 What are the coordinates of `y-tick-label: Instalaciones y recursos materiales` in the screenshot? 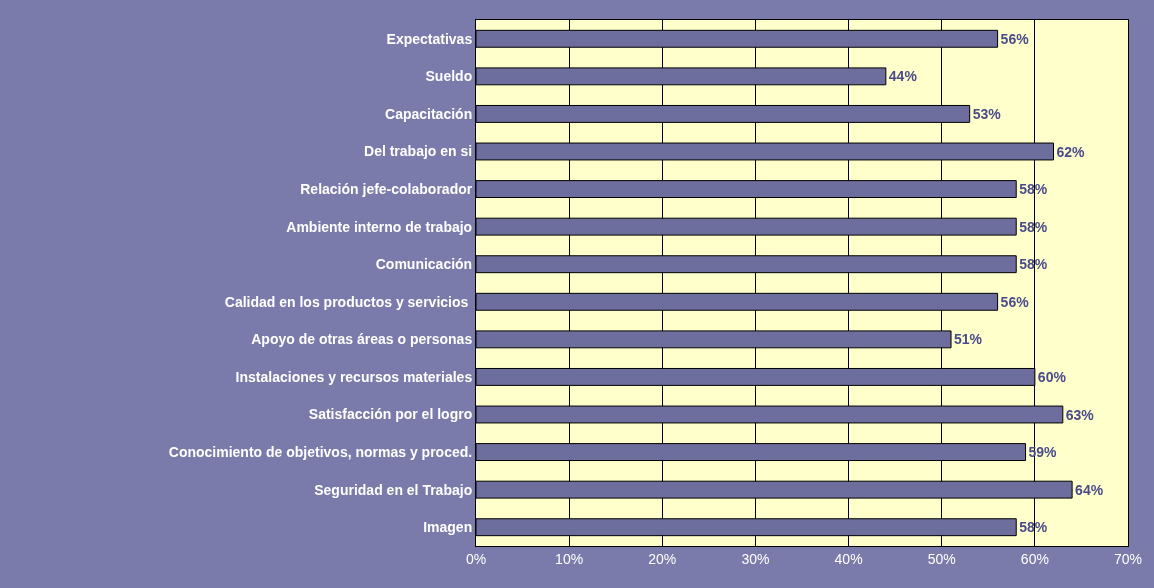 It's located at (354, 376).